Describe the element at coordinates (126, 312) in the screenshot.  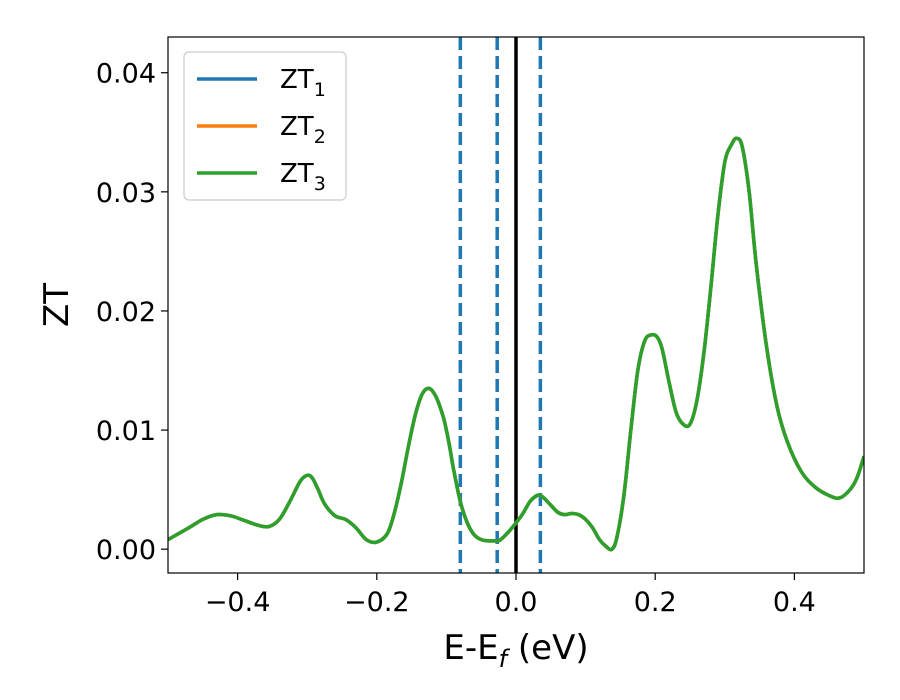
I see `y-tick-label: 0.02` at that location.